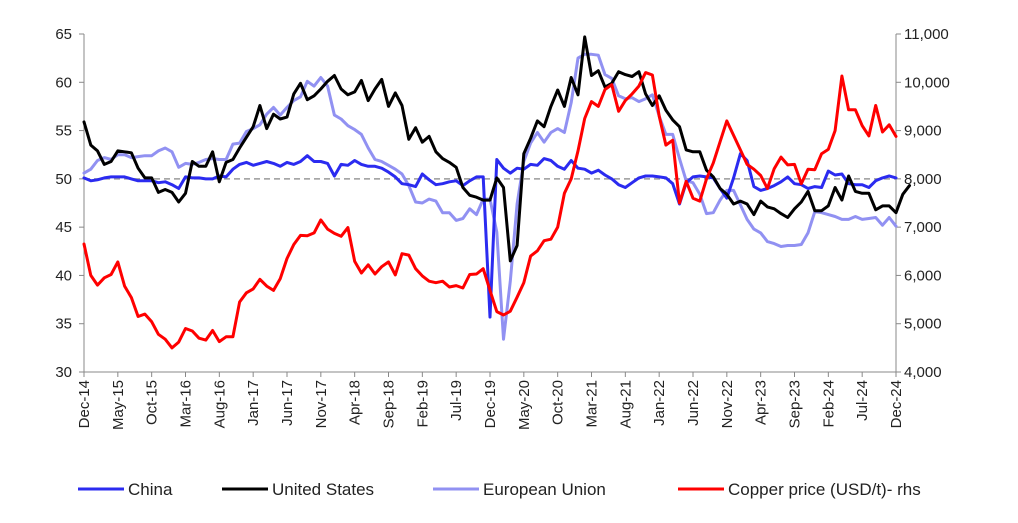 The width and height of the screenshot is (1018, 523). What do you see at coordinates (761, 402) in the screenshot?
I see `x-tick-label: Apr-23` at bounding box center [761, 402].